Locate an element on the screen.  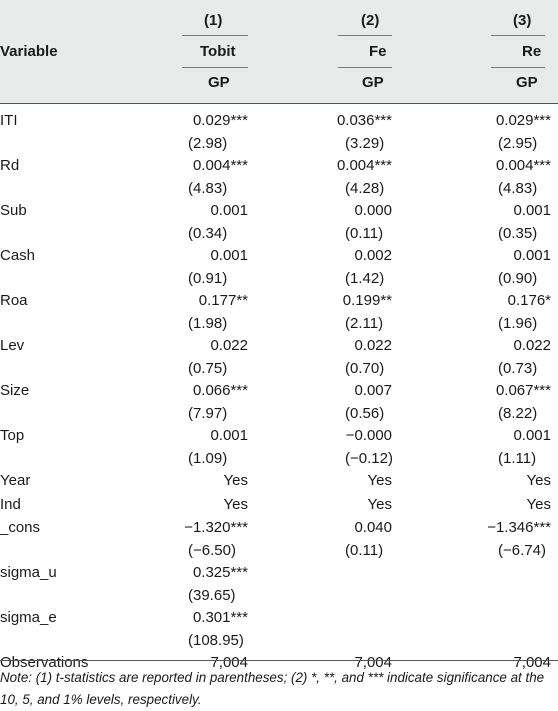
header-model-1: Tobit is located at coordinates (218, 51).